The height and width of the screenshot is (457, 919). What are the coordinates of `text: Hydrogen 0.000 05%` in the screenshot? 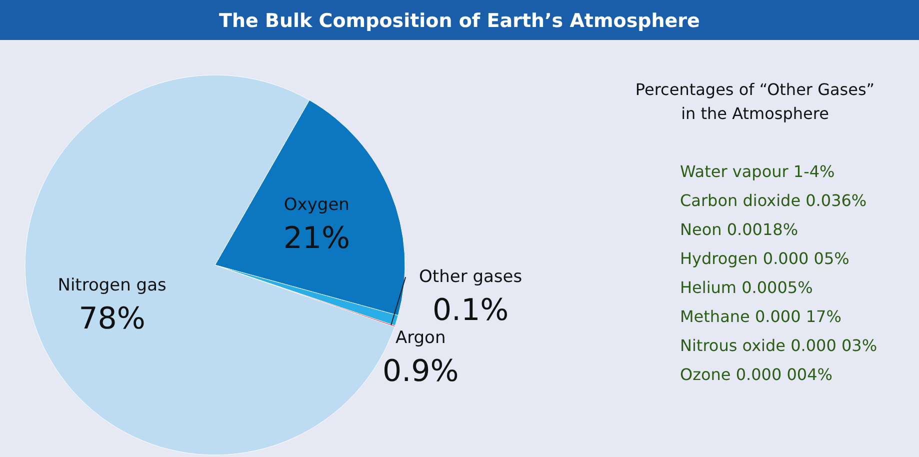 It's located at (765, 258).